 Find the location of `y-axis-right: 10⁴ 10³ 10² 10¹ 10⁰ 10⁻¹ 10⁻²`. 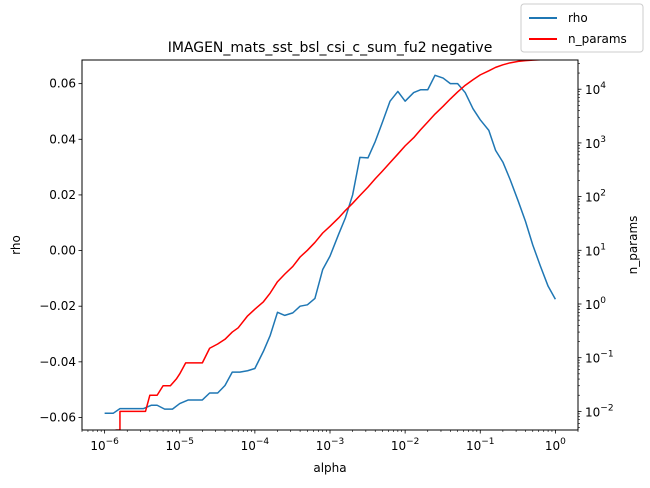

y-axis-right: 10⁴ 10³ 10² 10¹ 10⁰ 10⁻¹ 10⁻² is located at coordinates (596, 245).